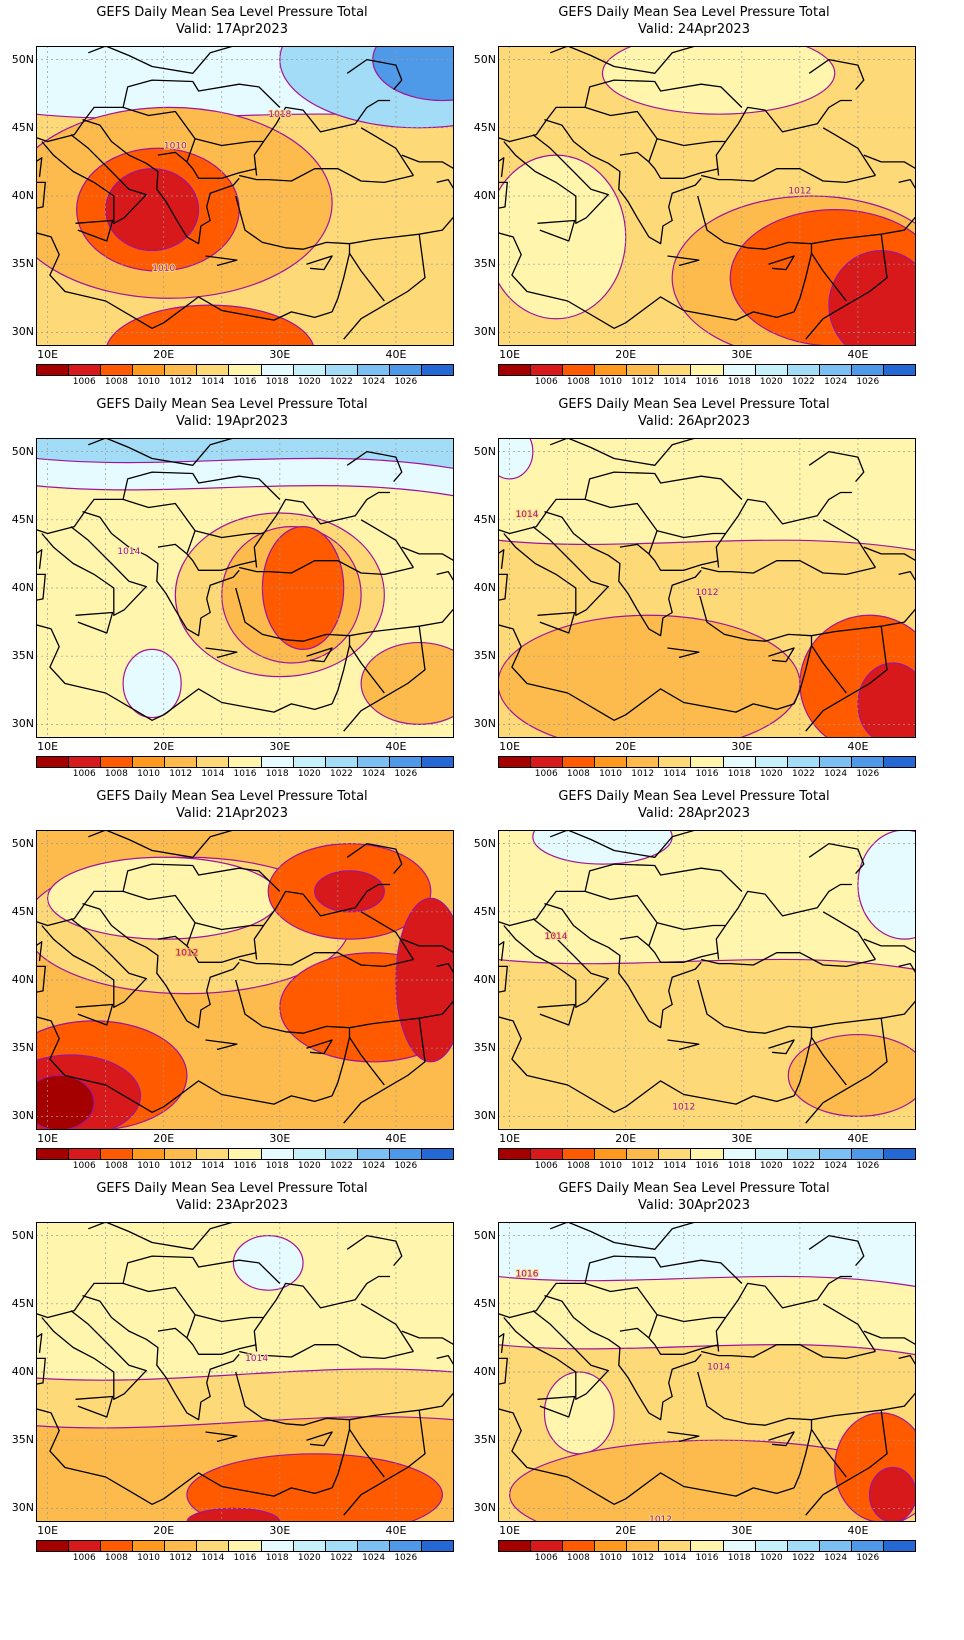 The image size is (964, 1640). I want to click on valid-date: Valid: 30Apr2023, so click(694, 1205).